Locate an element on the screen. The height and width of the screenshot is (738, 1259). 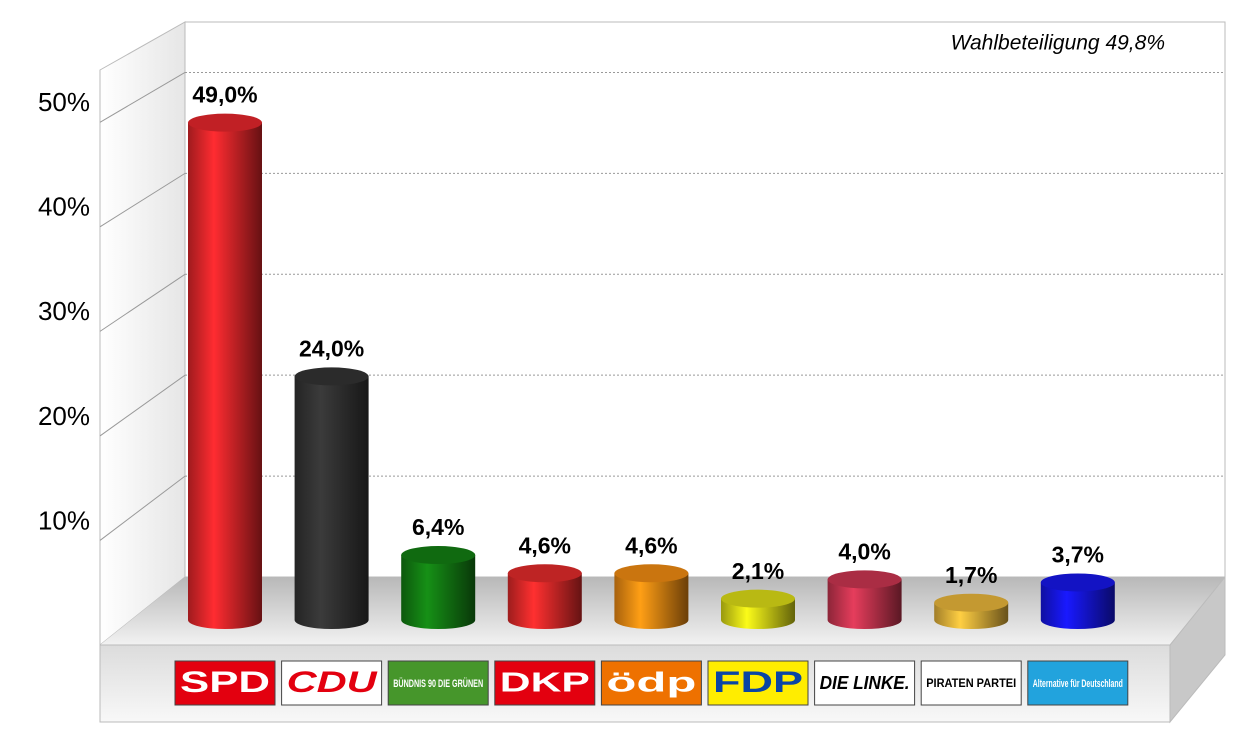
x-tick-label: SPD is located at coordinates (225, 682).